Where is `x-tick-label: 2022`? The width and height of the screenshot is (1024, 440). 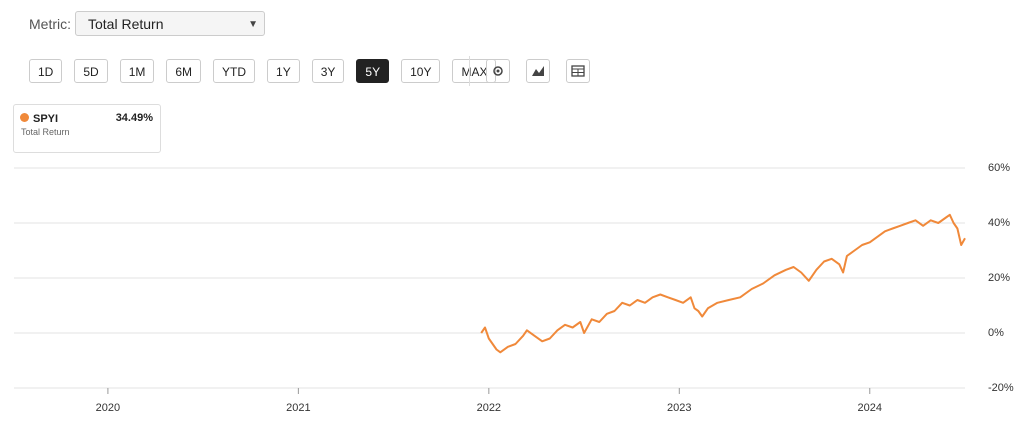 x-tick-label: 2022 is located at coordinates (489, 408).